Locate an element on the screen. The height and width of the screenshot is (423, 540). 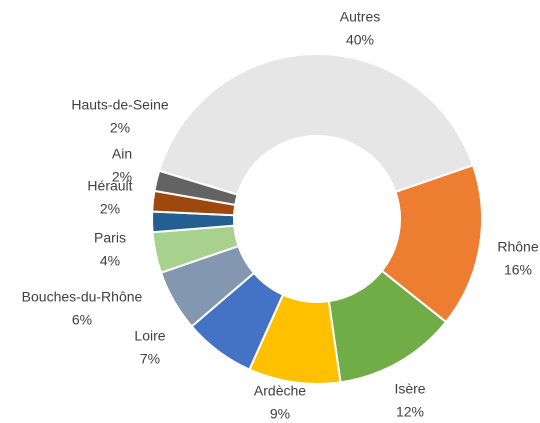
slice-value-label: 7% is located at coordinates (150, 359).